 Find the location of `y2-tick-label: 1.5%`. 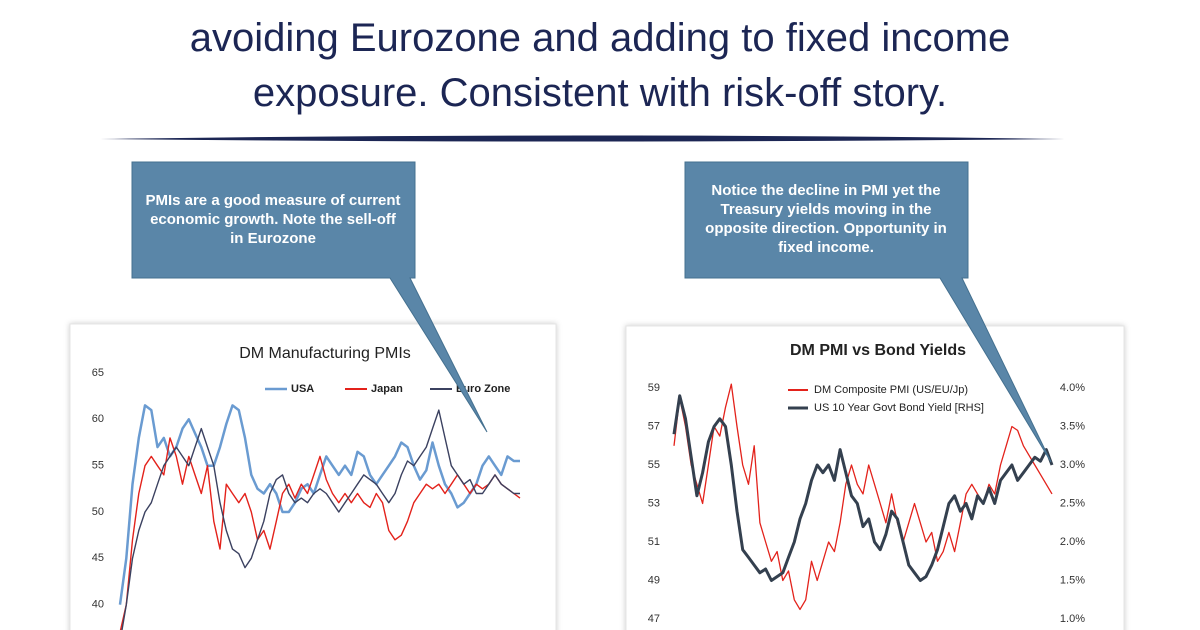

y2-tick-label: 1.5% is located at coordinates (1072, 580).